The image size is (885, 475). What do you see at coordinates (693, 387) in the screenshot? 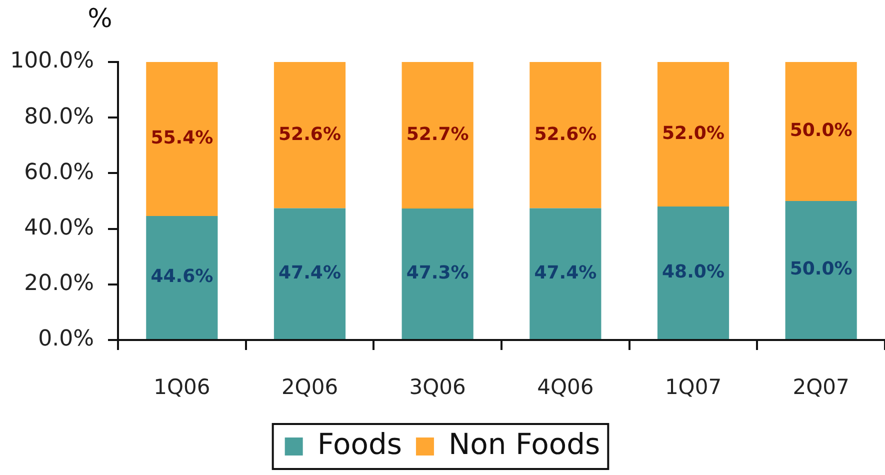
I see `x-tick-label: 1Q07` at bounding box center [693, 387].